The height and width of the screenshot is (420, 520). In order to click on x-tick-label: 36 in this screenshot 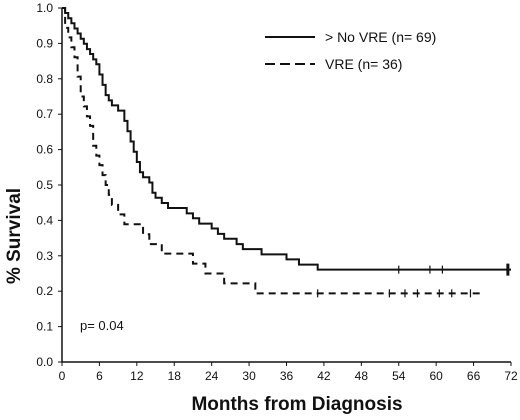, I will do `click(287, 376)`.